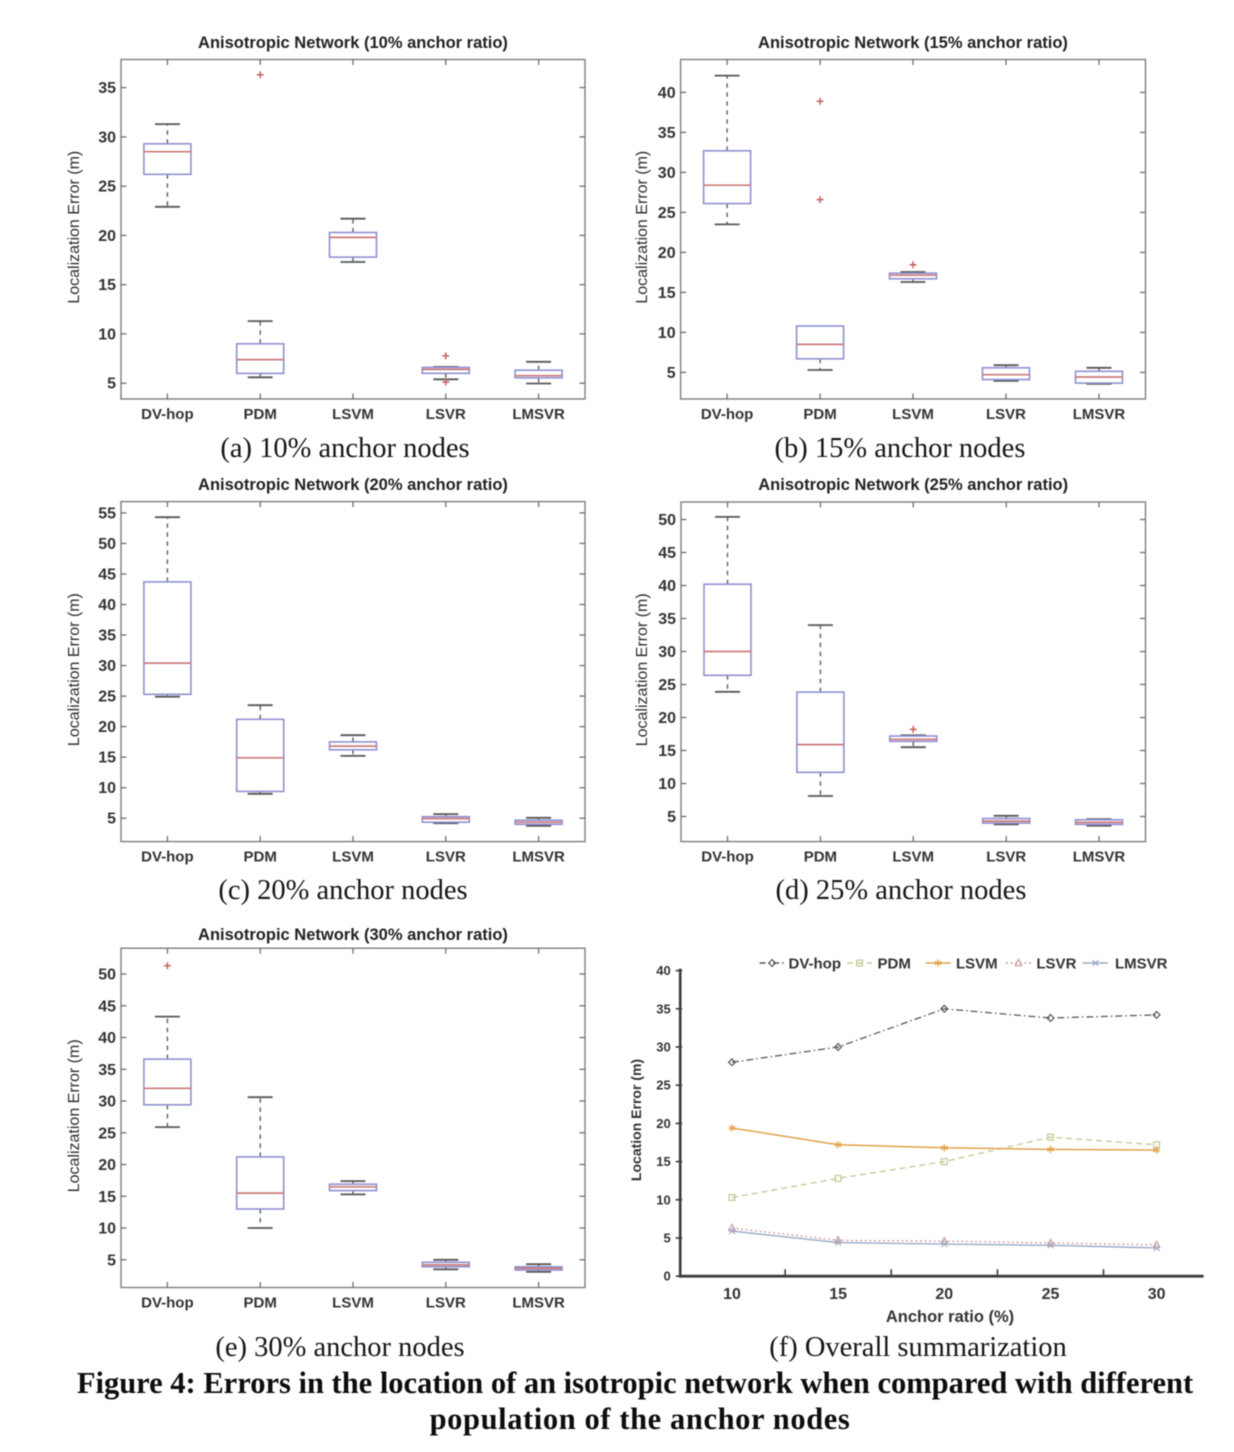 The image size is (1234, 1452). I want to click on svg-text: (d) 25% anchor nodes, so click(901, 890).